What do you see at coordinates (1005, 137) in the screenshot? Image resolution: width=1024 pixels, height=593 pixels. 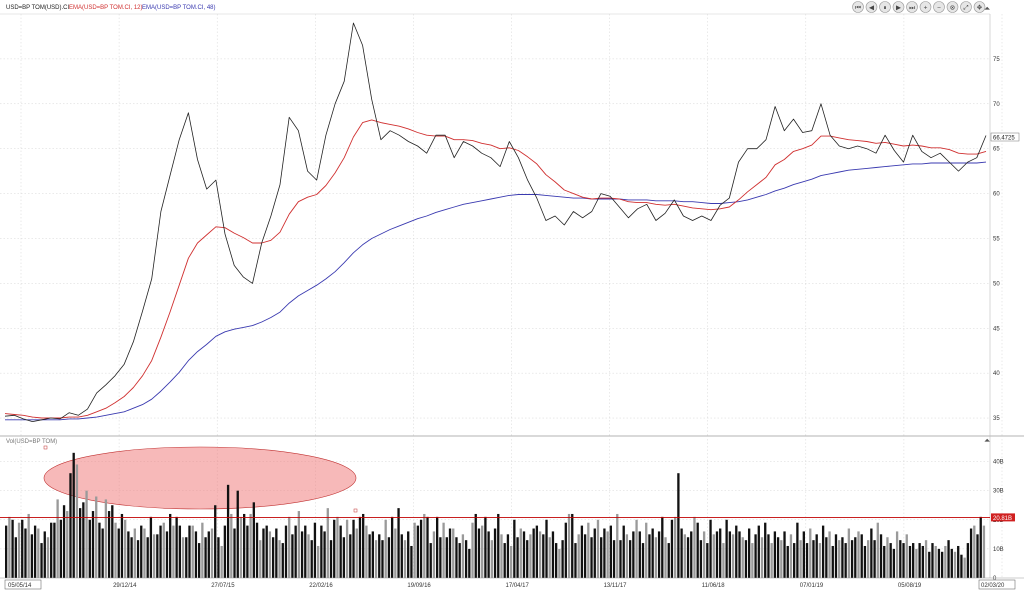 I see `price-last-value-bg` at bounding box center [1005, 137].